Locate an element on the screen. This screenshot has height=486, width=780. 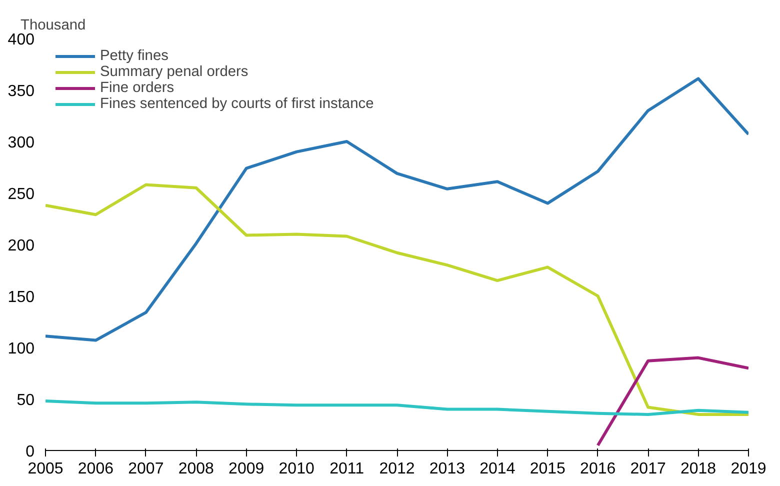
y-tick-label: 250 is located at coordinates (21, 194).